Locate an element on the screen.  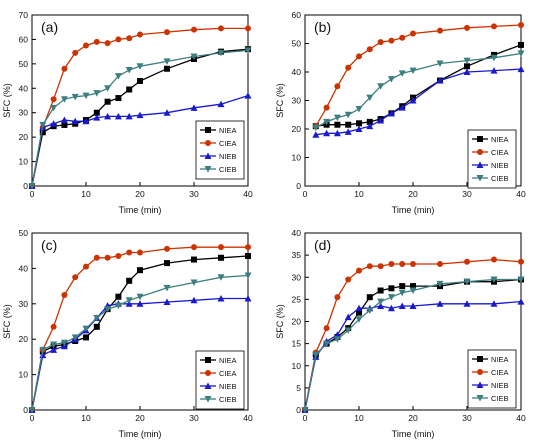
panel-0-x-axis-label: Time (min) is located at coordinates (140, 210).